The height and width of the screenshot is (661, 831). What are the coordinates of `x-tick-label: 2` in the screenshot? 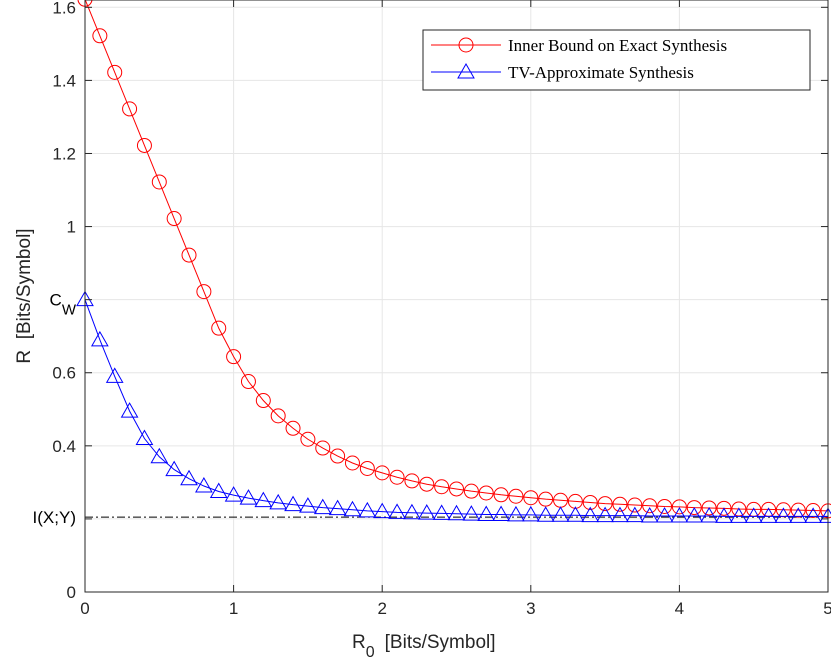 It's located at (381, 608).